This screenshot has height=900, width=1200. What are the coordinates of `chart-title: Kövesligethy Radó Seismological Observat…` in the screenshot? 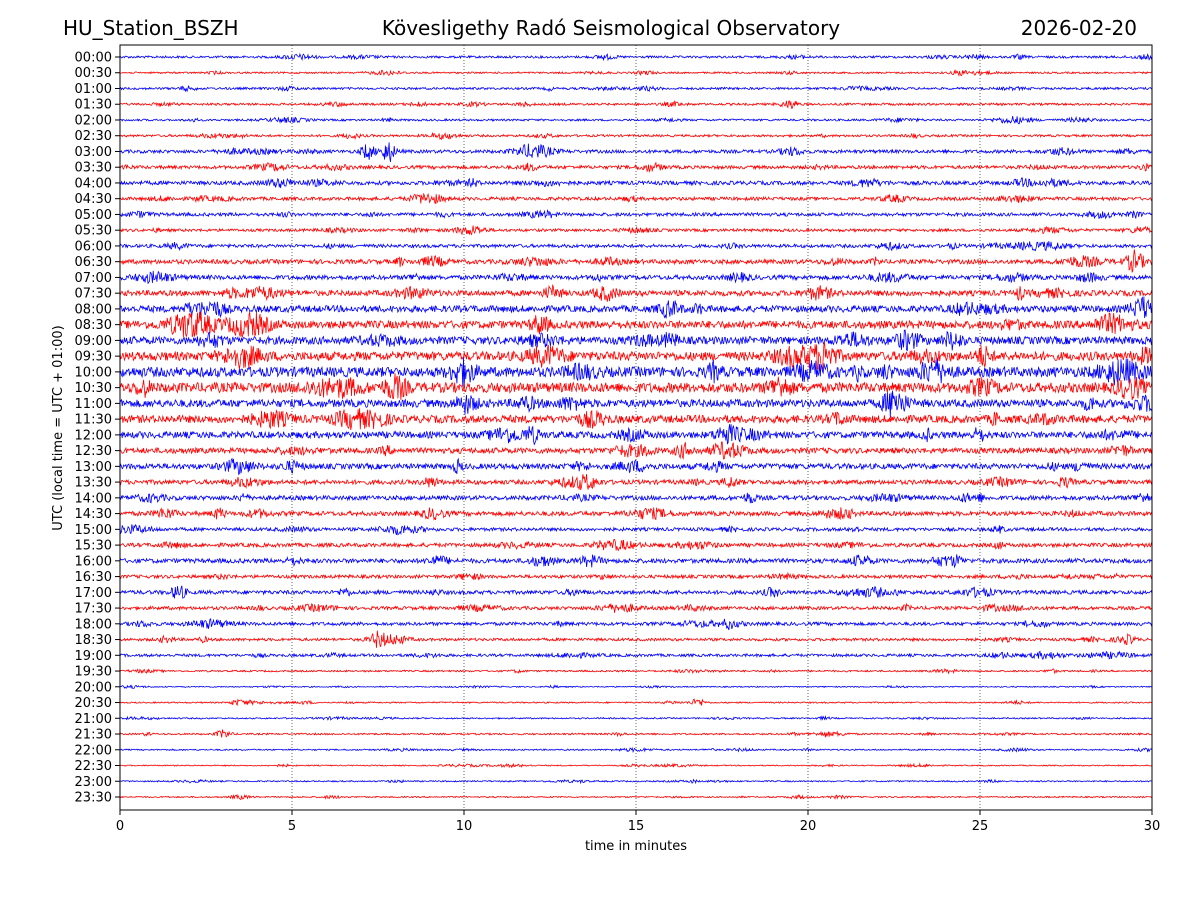 It's located at (611, 28).